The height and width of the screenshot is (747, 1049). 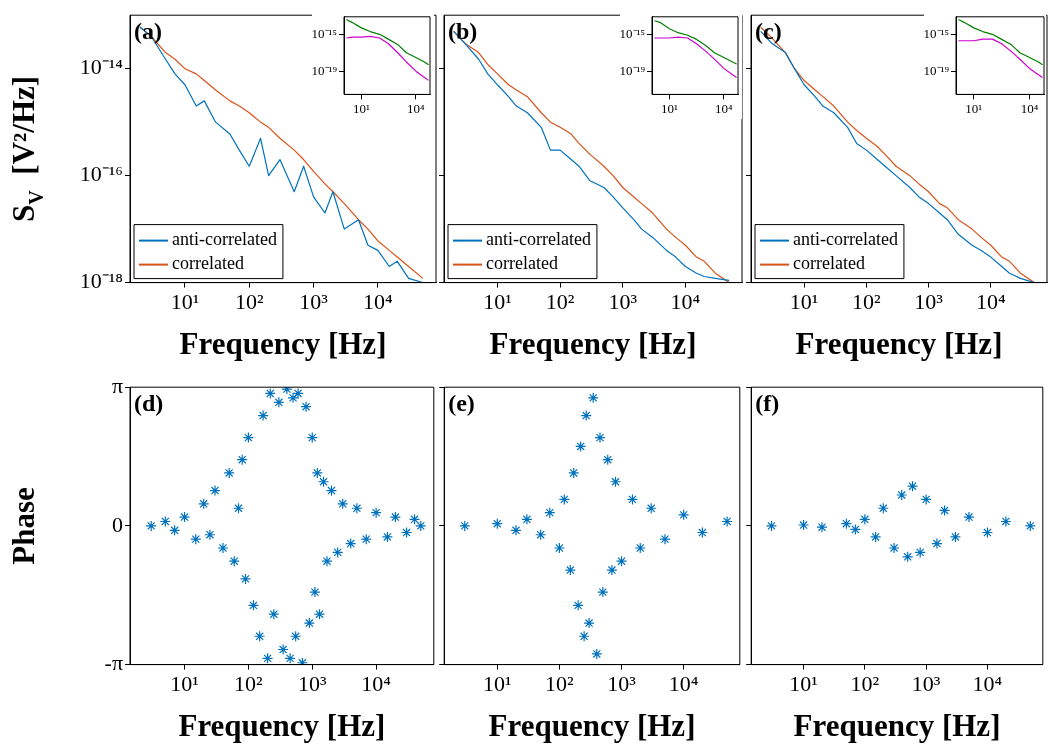 What do you see at coordinates (767, 403) in the screenshot?
I see `chart-title: (f)` at bounding box center [767, 403].